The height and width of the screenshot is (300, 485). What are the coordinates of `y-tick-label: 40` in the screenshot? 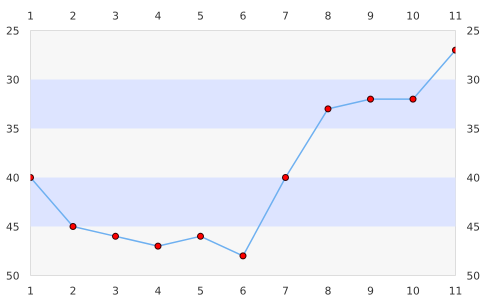 It's located at (13, 178).